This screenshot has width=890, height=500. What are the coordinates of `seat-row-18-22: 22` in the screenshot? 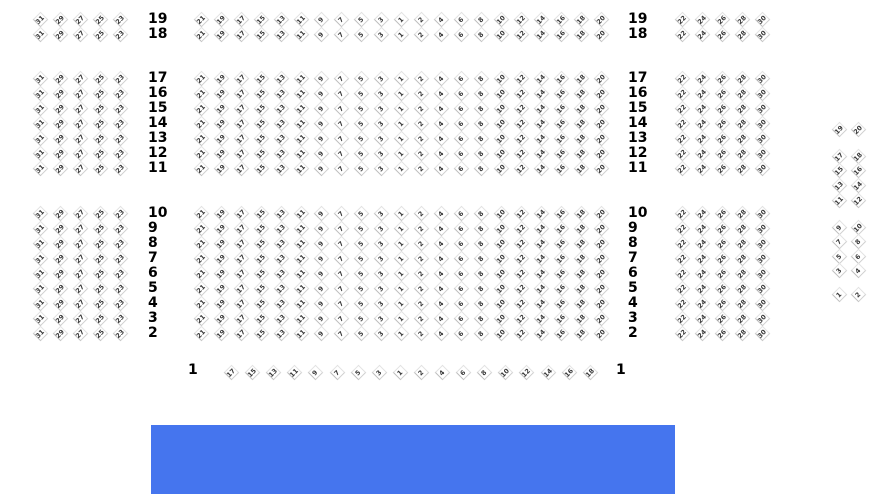 It's located at (683, 34).